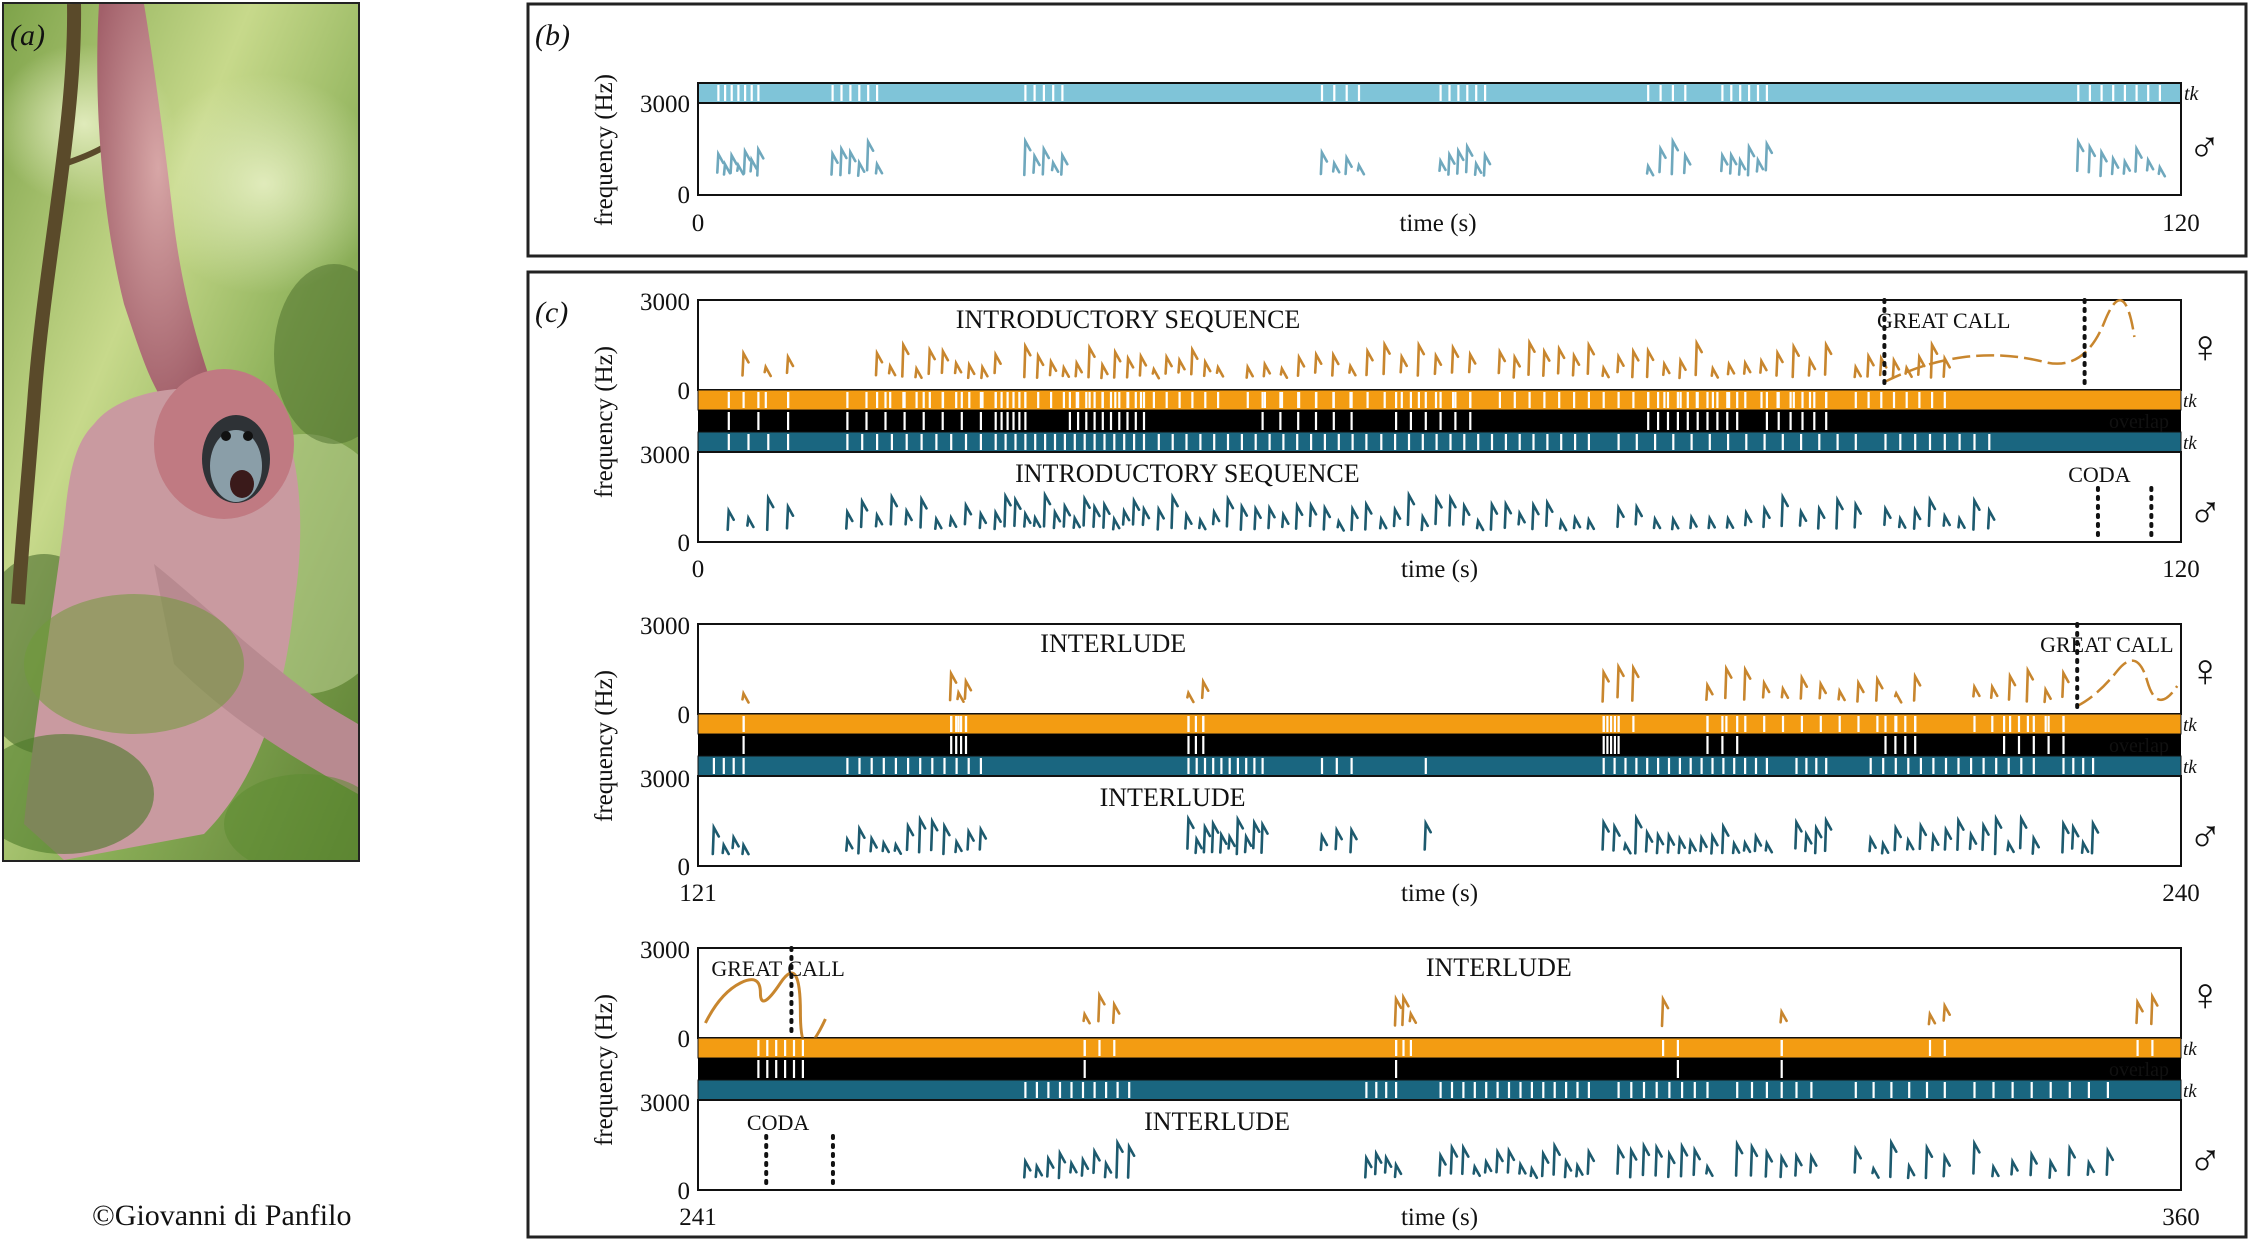  What do you see at coordinates (27, 35) in the screenshot?
I see `panel-a-label: (a)` at bounding box center [27, 35].